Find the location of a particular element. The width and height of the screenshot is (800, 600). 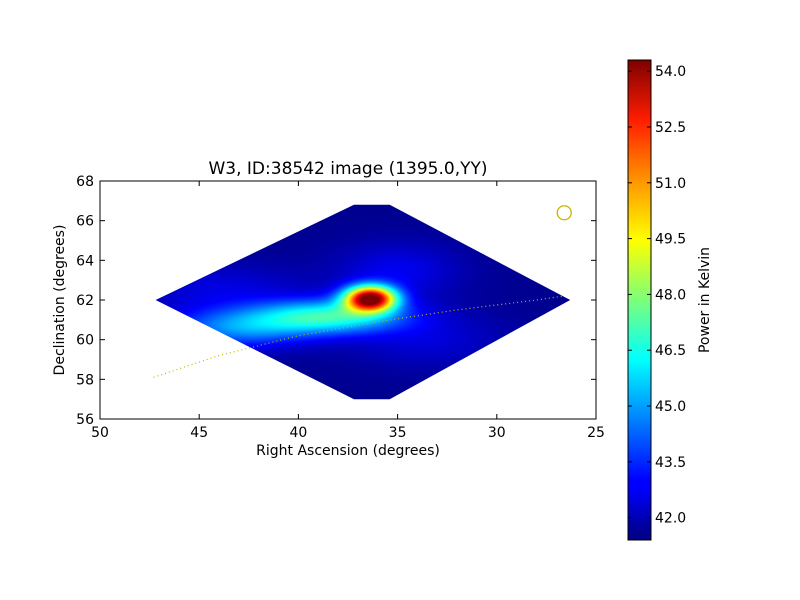

colorbar-tick-label: 48.0 is located at coordinates (670, 295).